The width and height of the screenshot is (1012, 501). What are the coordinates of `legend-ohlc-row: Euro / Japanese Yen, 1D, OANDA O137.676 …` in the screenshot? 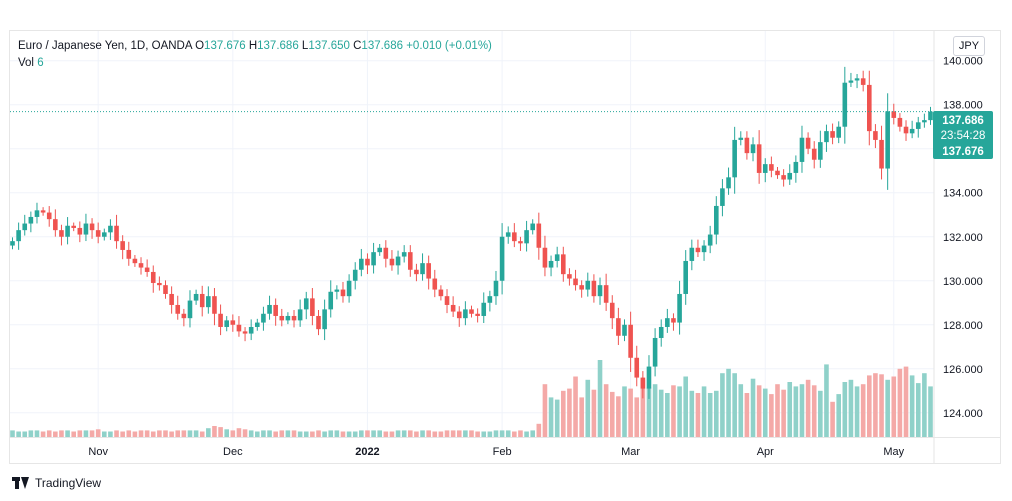 It's located at (255, 46).